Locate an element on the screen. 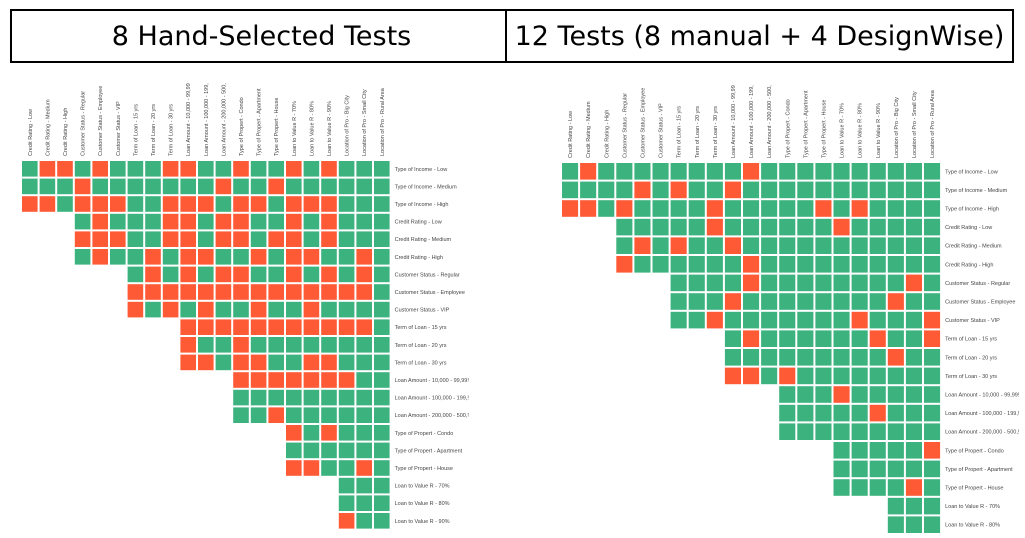  column-label: Customer Status - VIP is located at coordinates (119, 128).